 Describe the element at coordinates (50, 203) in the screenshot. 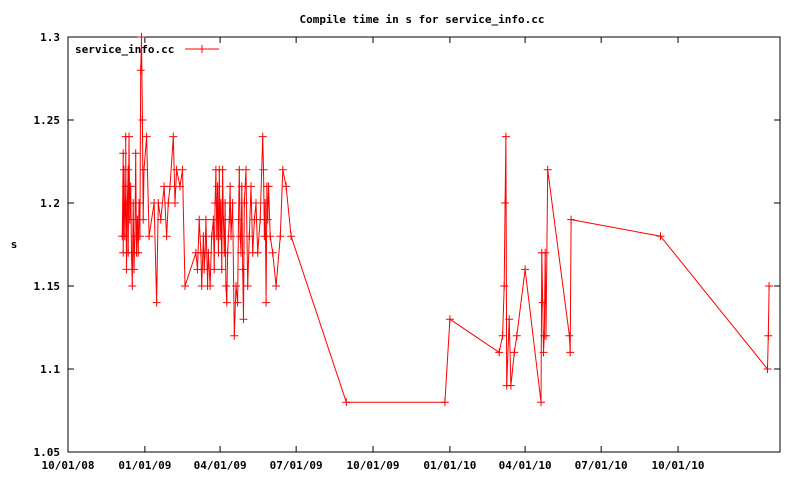

I see `y-tick-label: 1.2` at that location.